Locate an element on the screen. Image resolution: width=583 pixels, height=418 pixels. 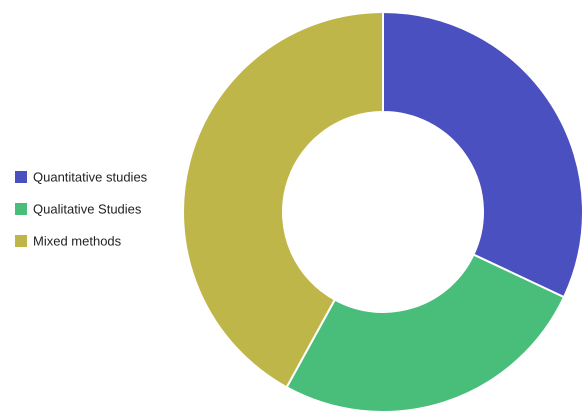
legend-label: Quantitative studies is located at coordinates (90, 177).